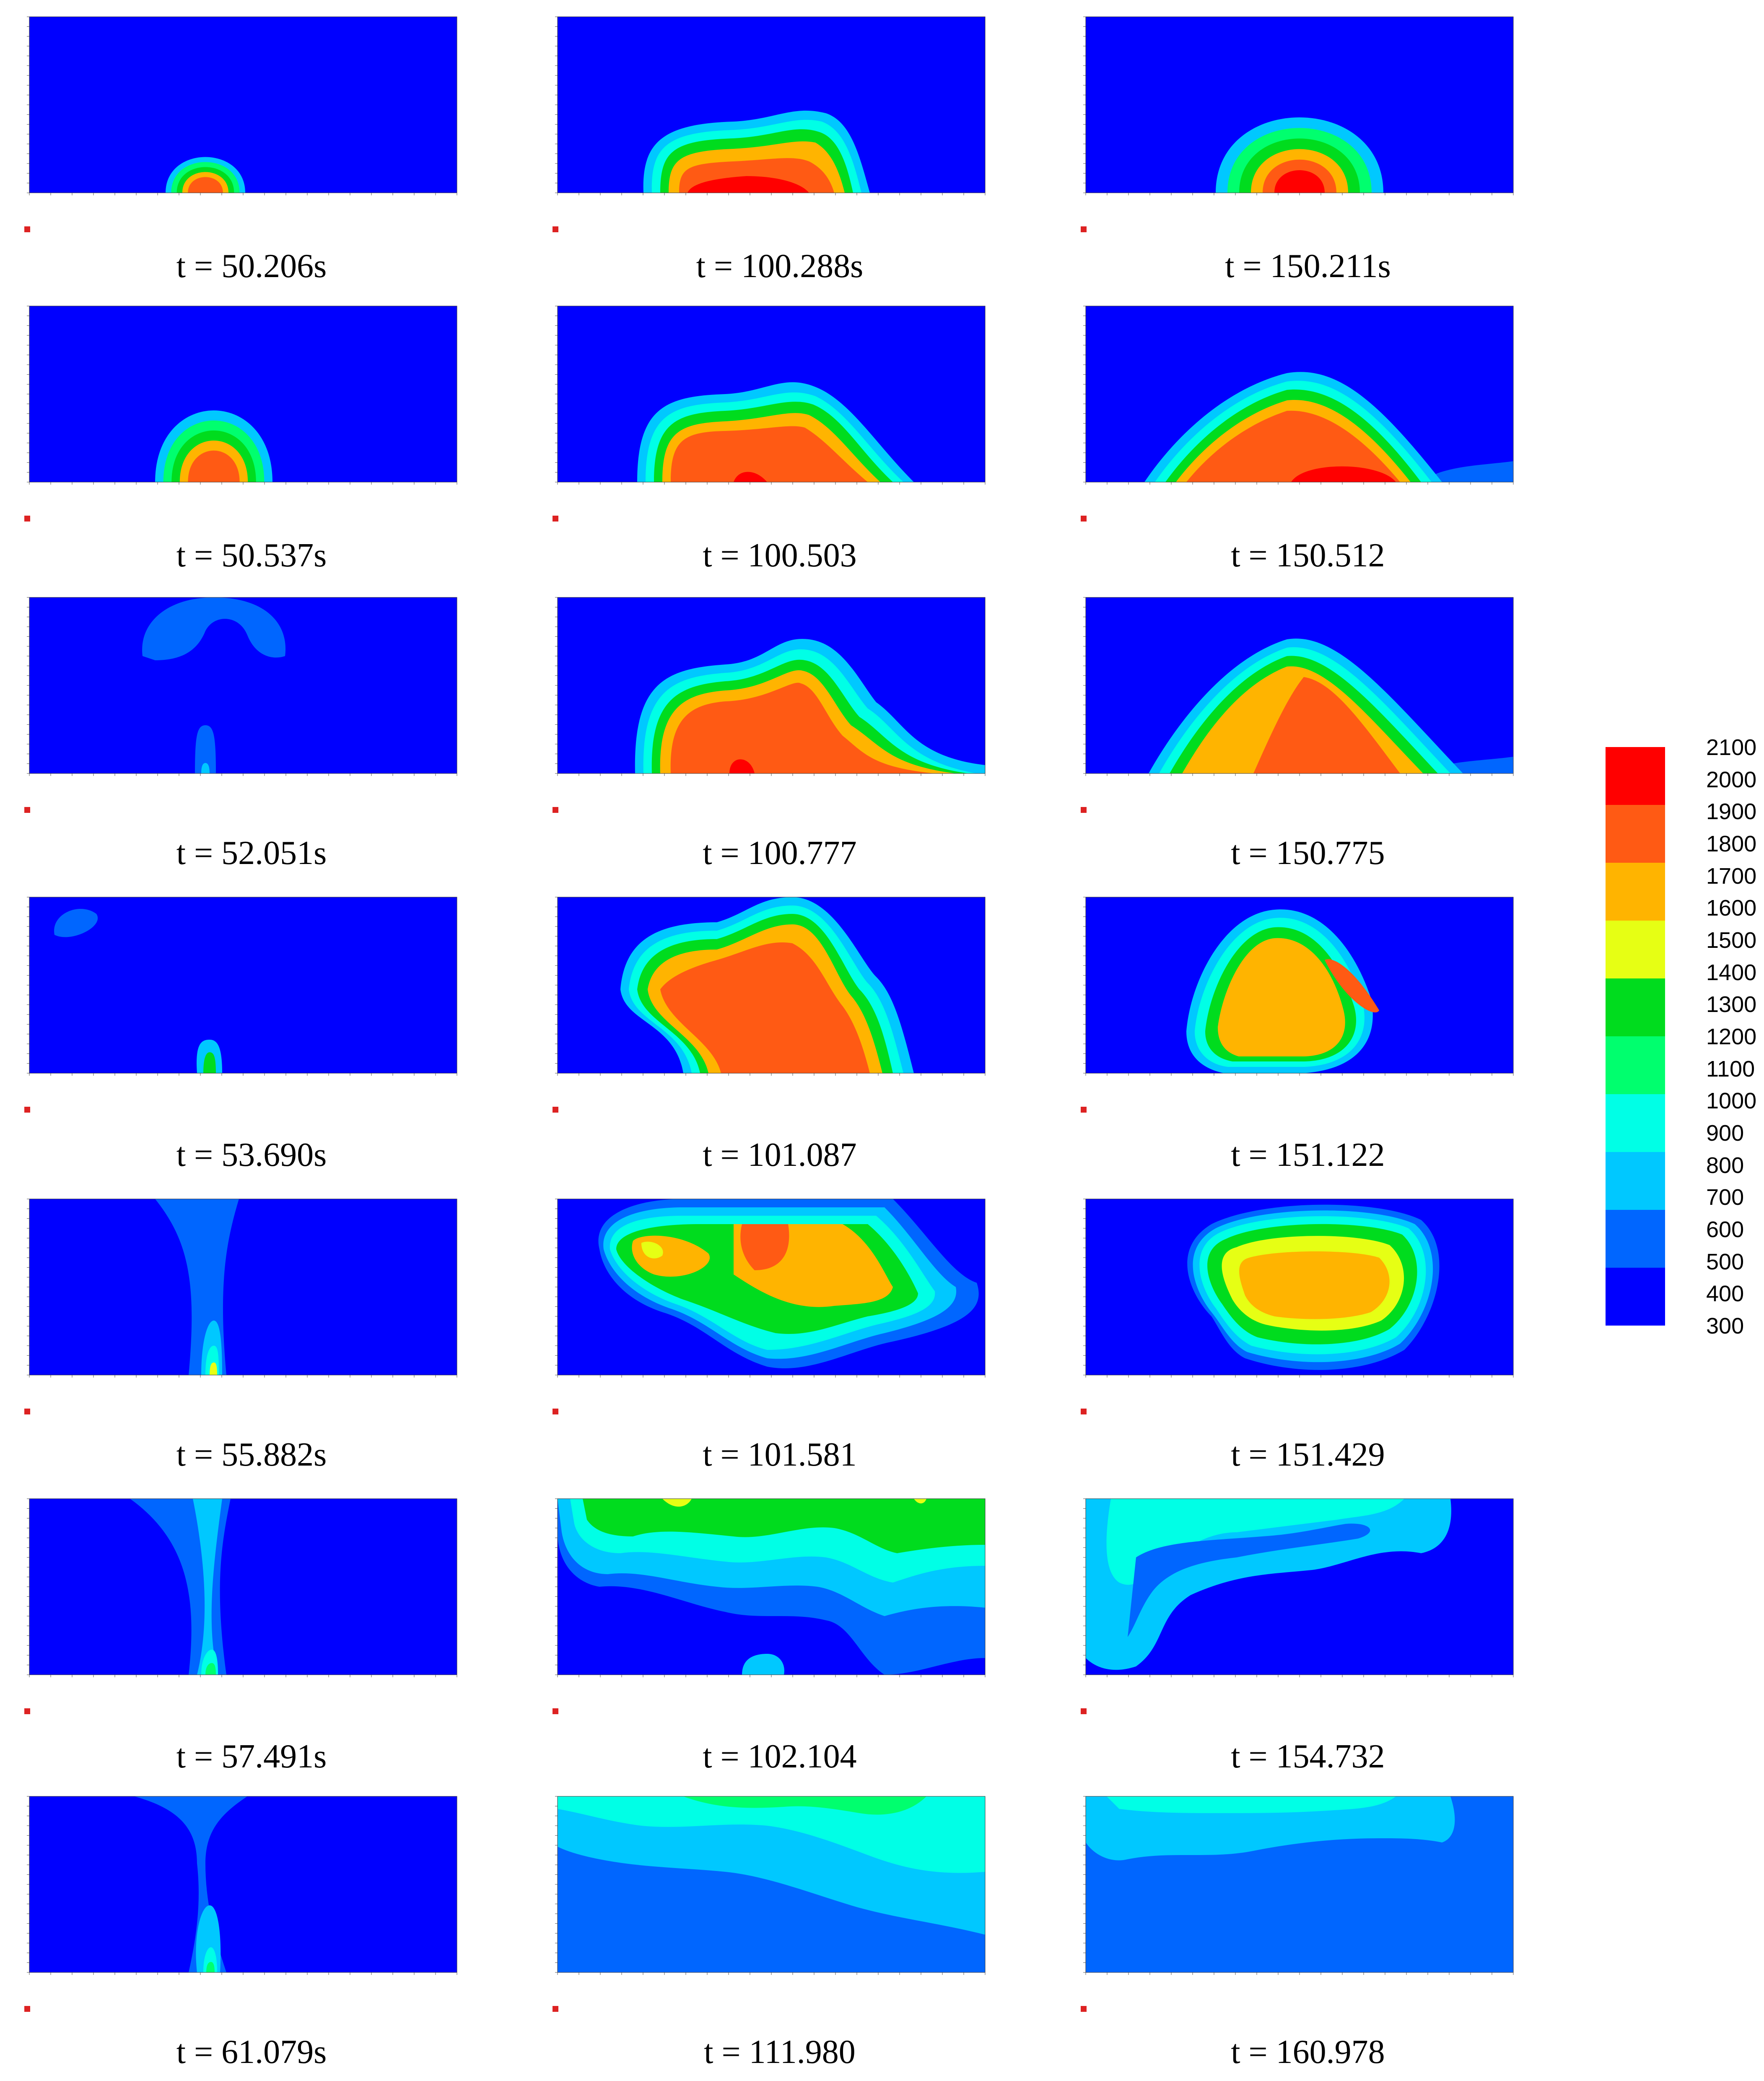  I want to click on legend-level-label: 1600, so click(1731, 908).